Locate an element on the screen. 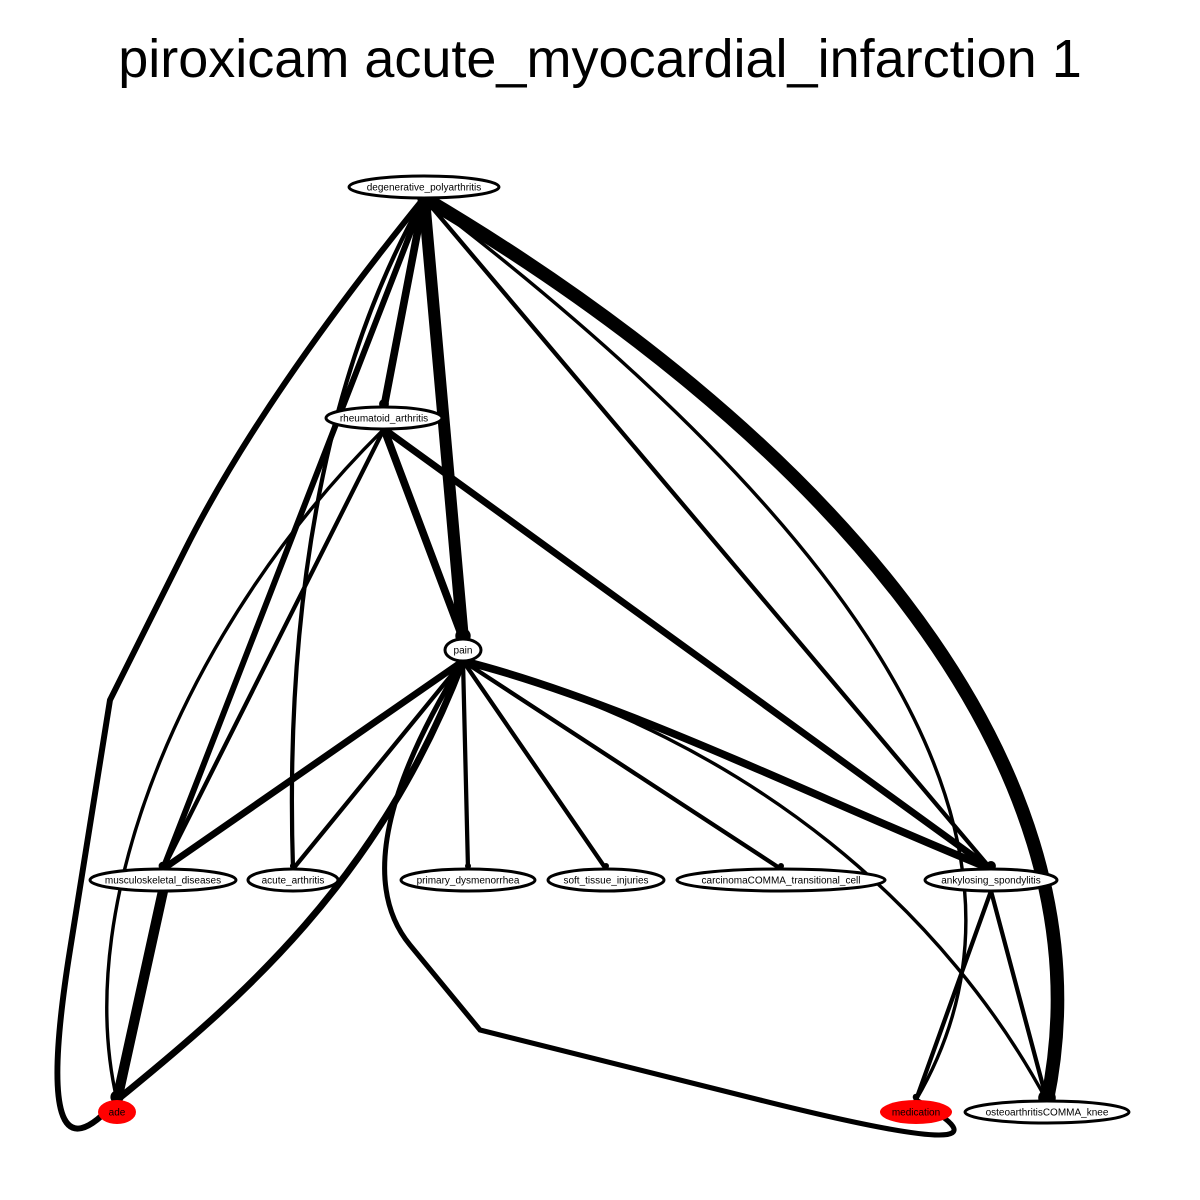  node-label-primary_dysmenorrhea: primary_dysmenorrhea is located at coordinates (468, 881).